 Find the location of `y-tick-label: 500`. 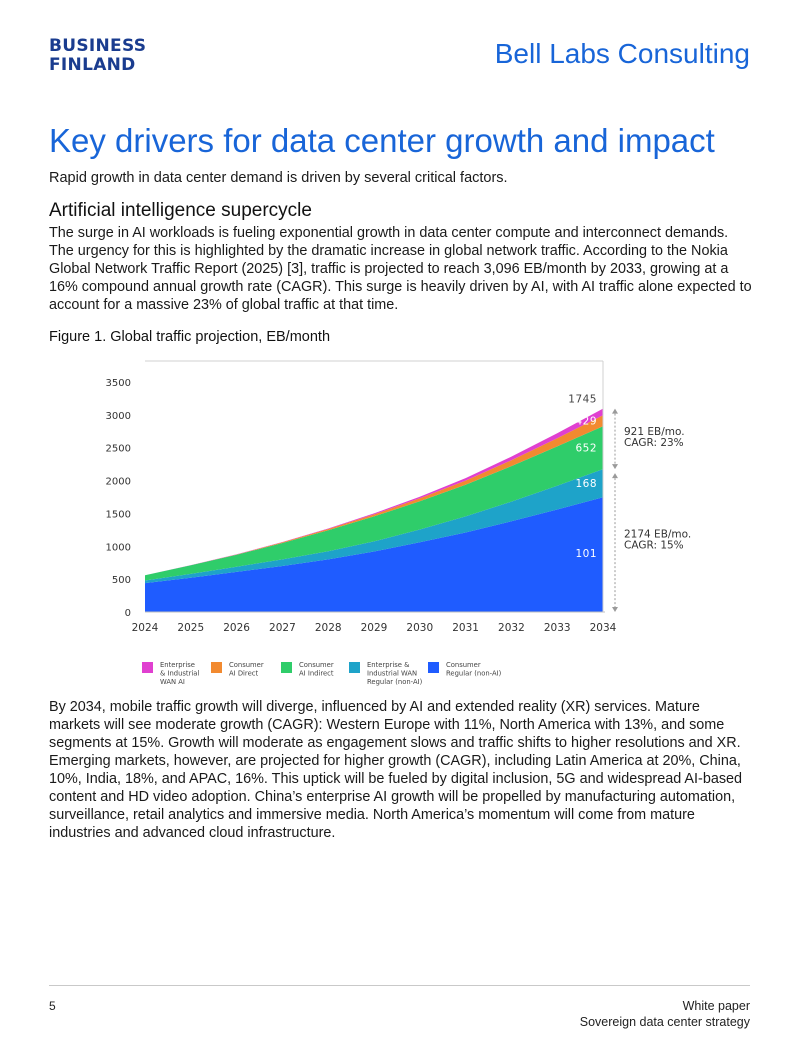

y-tick-label: 500 is located at coordinates (121, 580).